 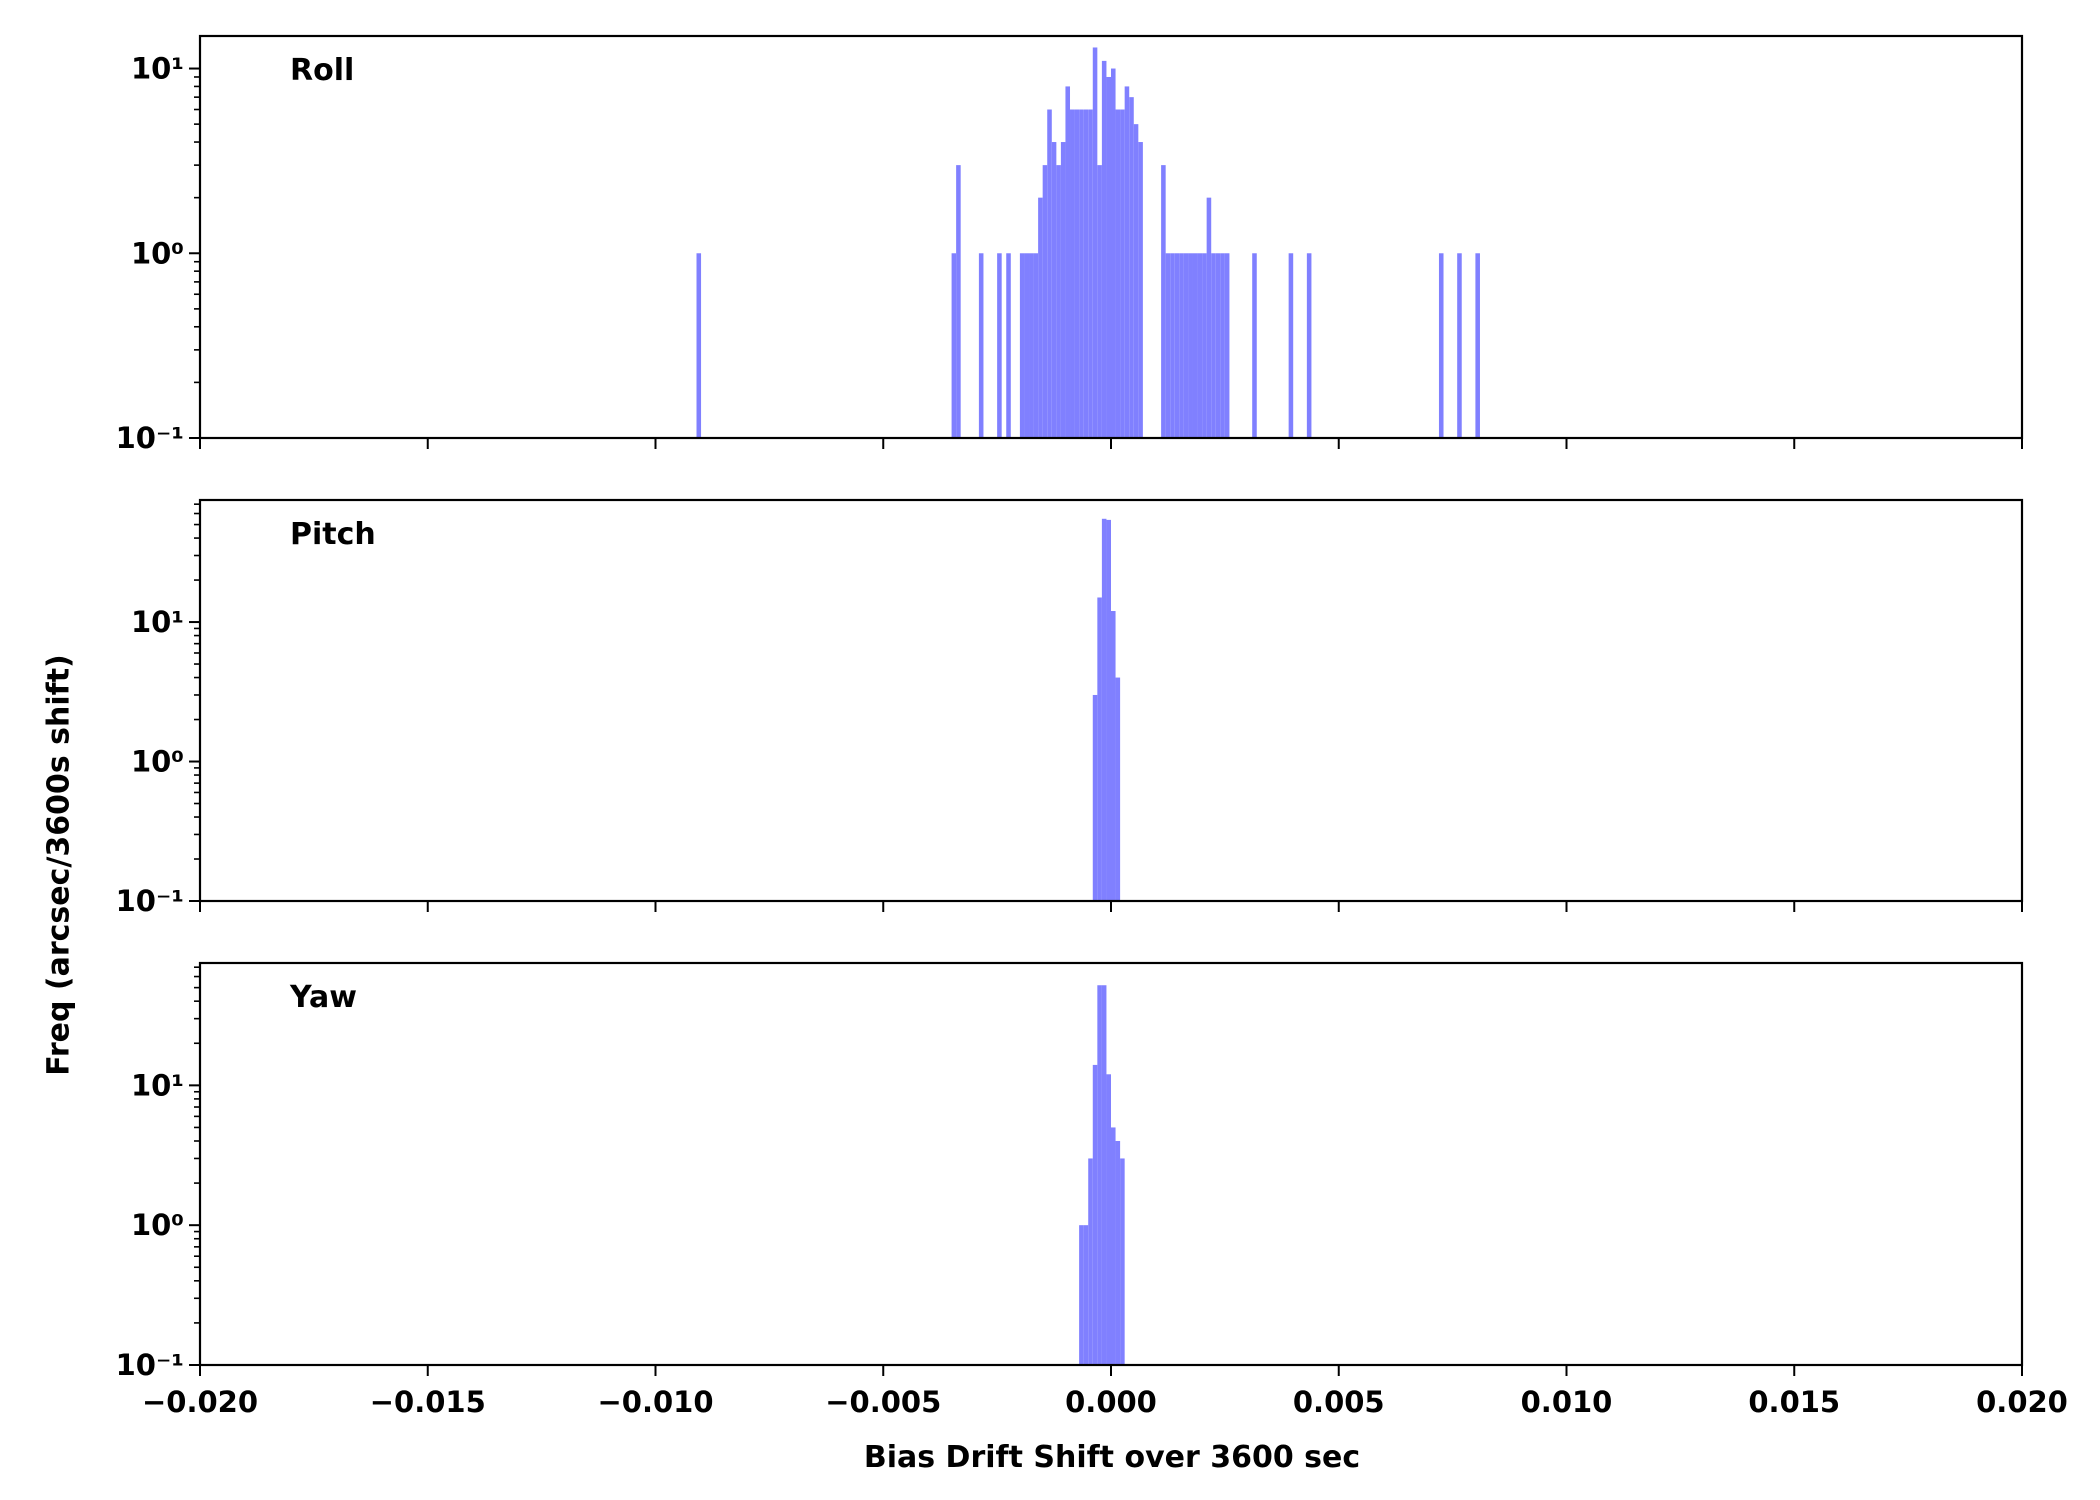 I want to click on y-axis-title: Freq (arcsec/3600s shift), so click(x=59, y=865).